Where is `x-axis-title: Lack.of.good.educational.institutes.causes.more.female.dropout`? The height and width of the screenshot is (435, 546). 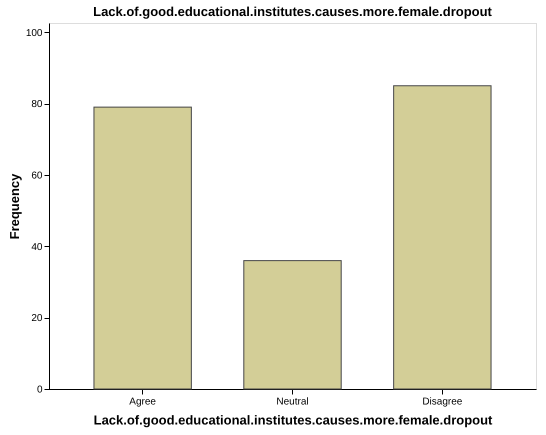
x-axis-title: Lack.of.good.educational.institutes.causes.more.female.dropout is located at coordinates (294, 420).